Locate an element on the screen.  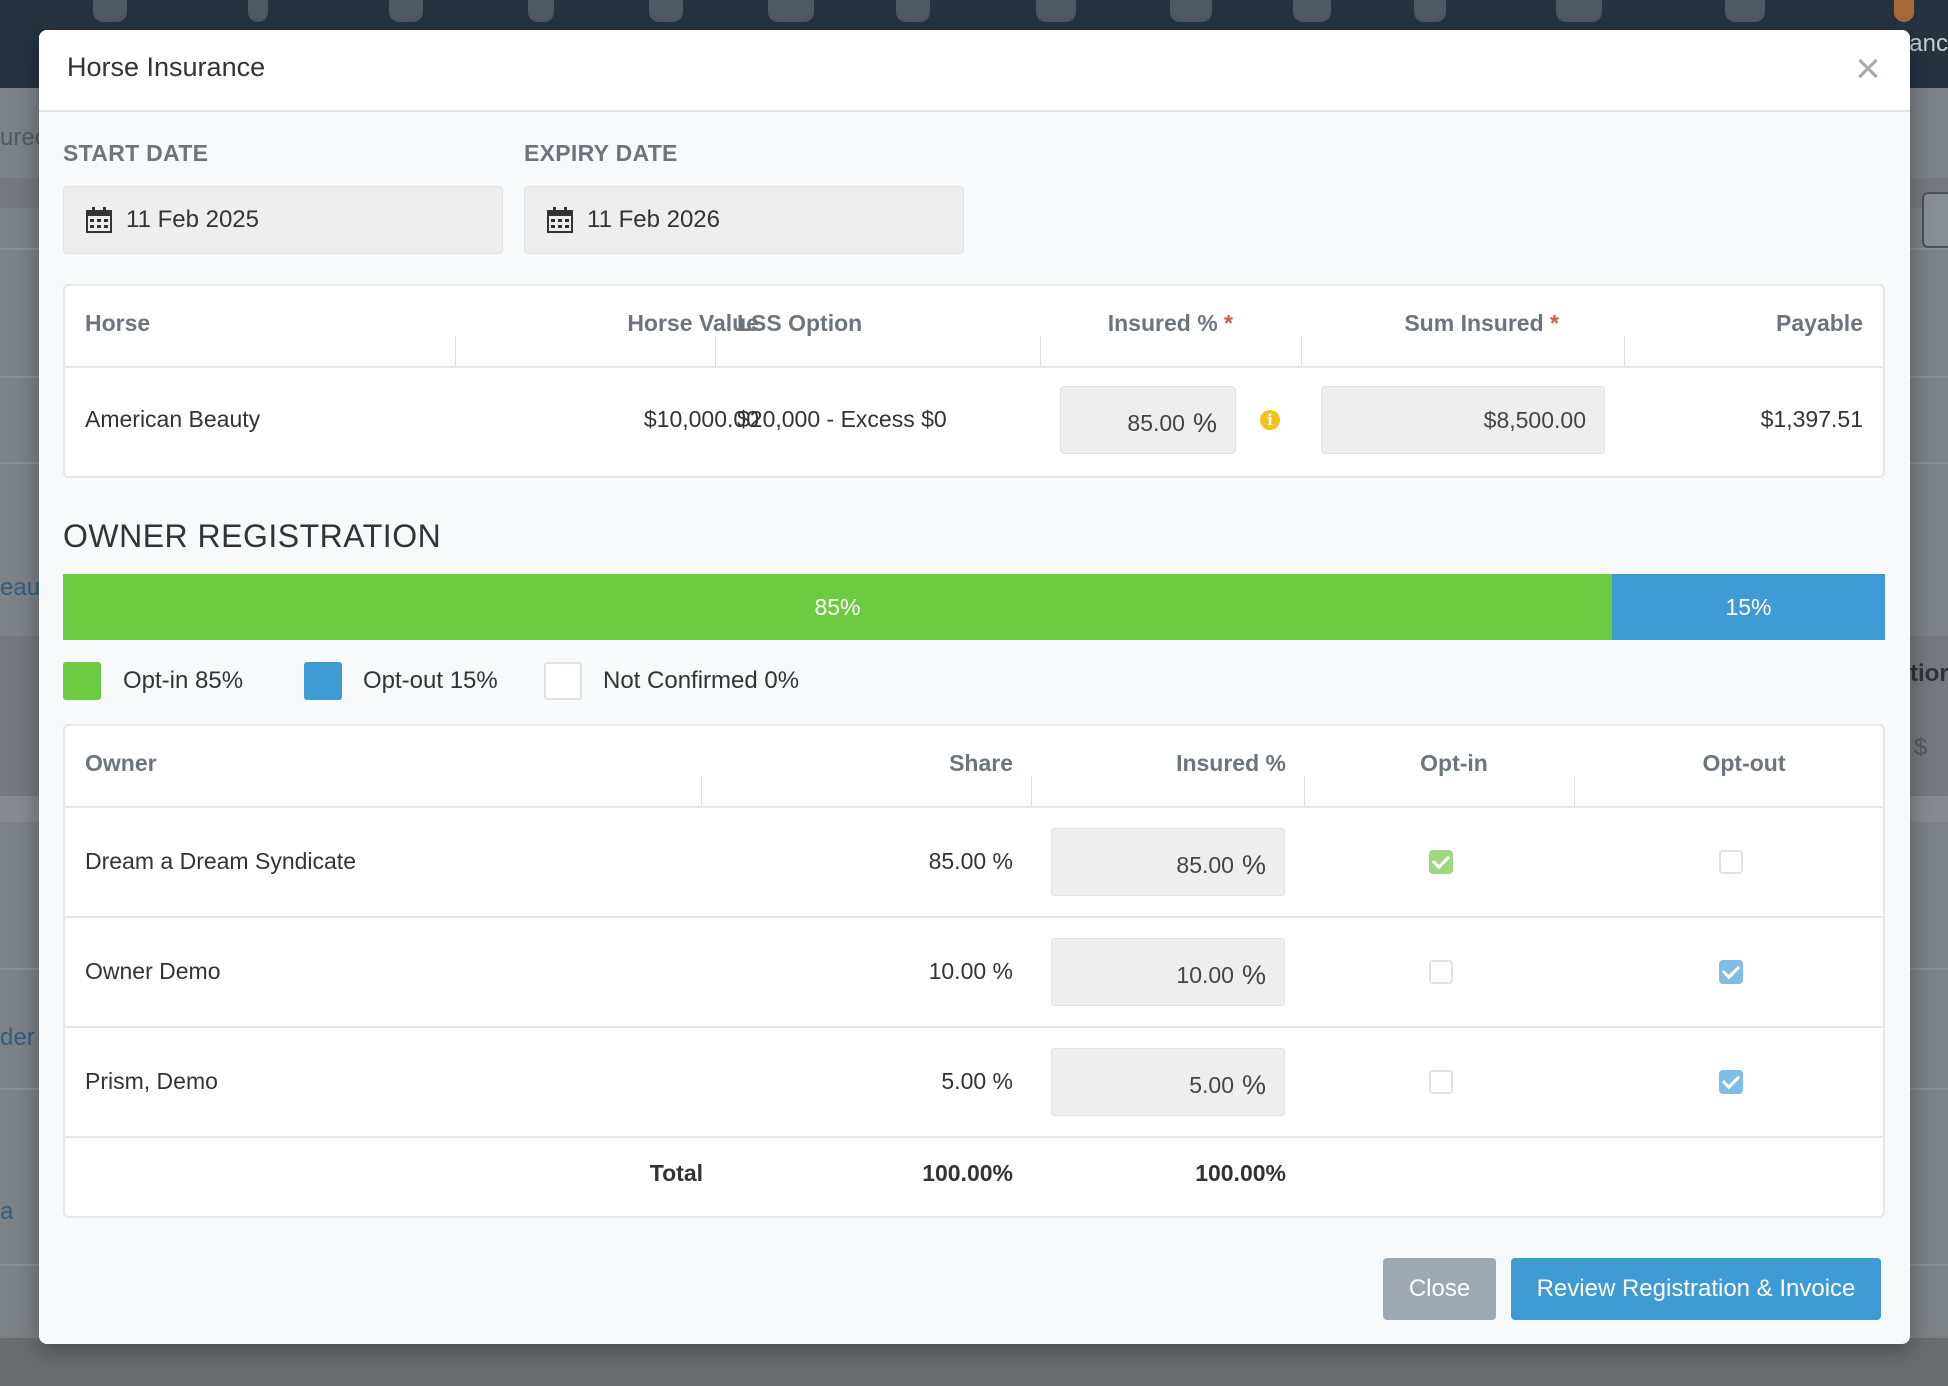
expiry-date-label: EXPIRY DATE is located at coordinates (601, 153).